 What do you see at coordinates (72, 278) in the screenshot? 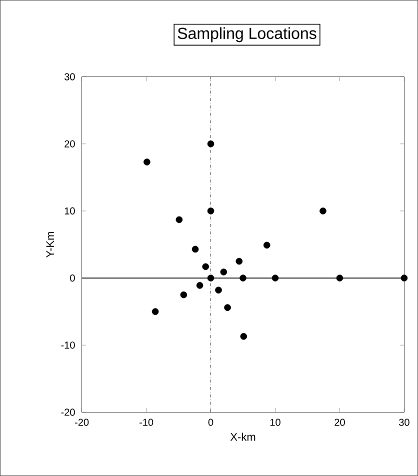
I see `y-tick-label: 0` at bounding box center [72, 278].